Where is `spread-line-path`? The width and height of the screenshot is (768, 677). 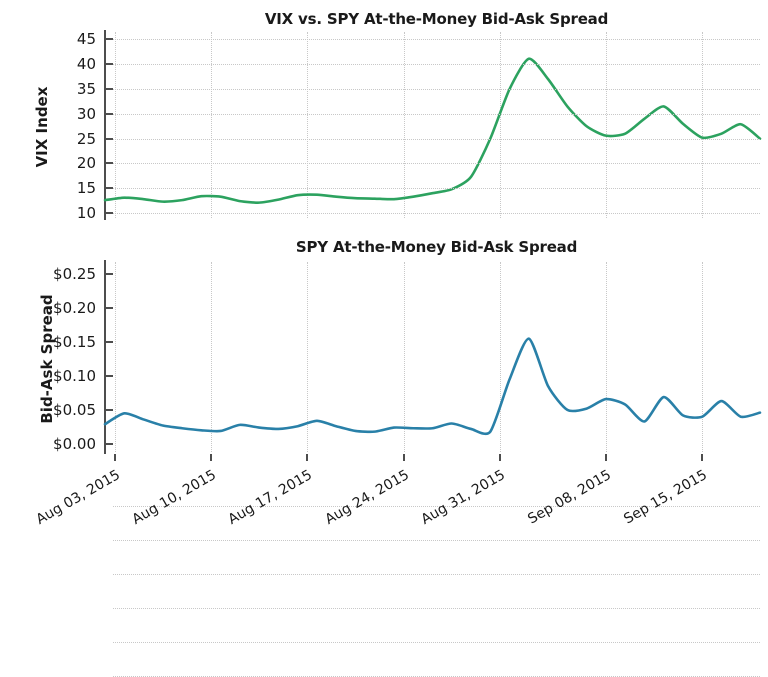
spread-line-path is located at coordinates (432, 386).